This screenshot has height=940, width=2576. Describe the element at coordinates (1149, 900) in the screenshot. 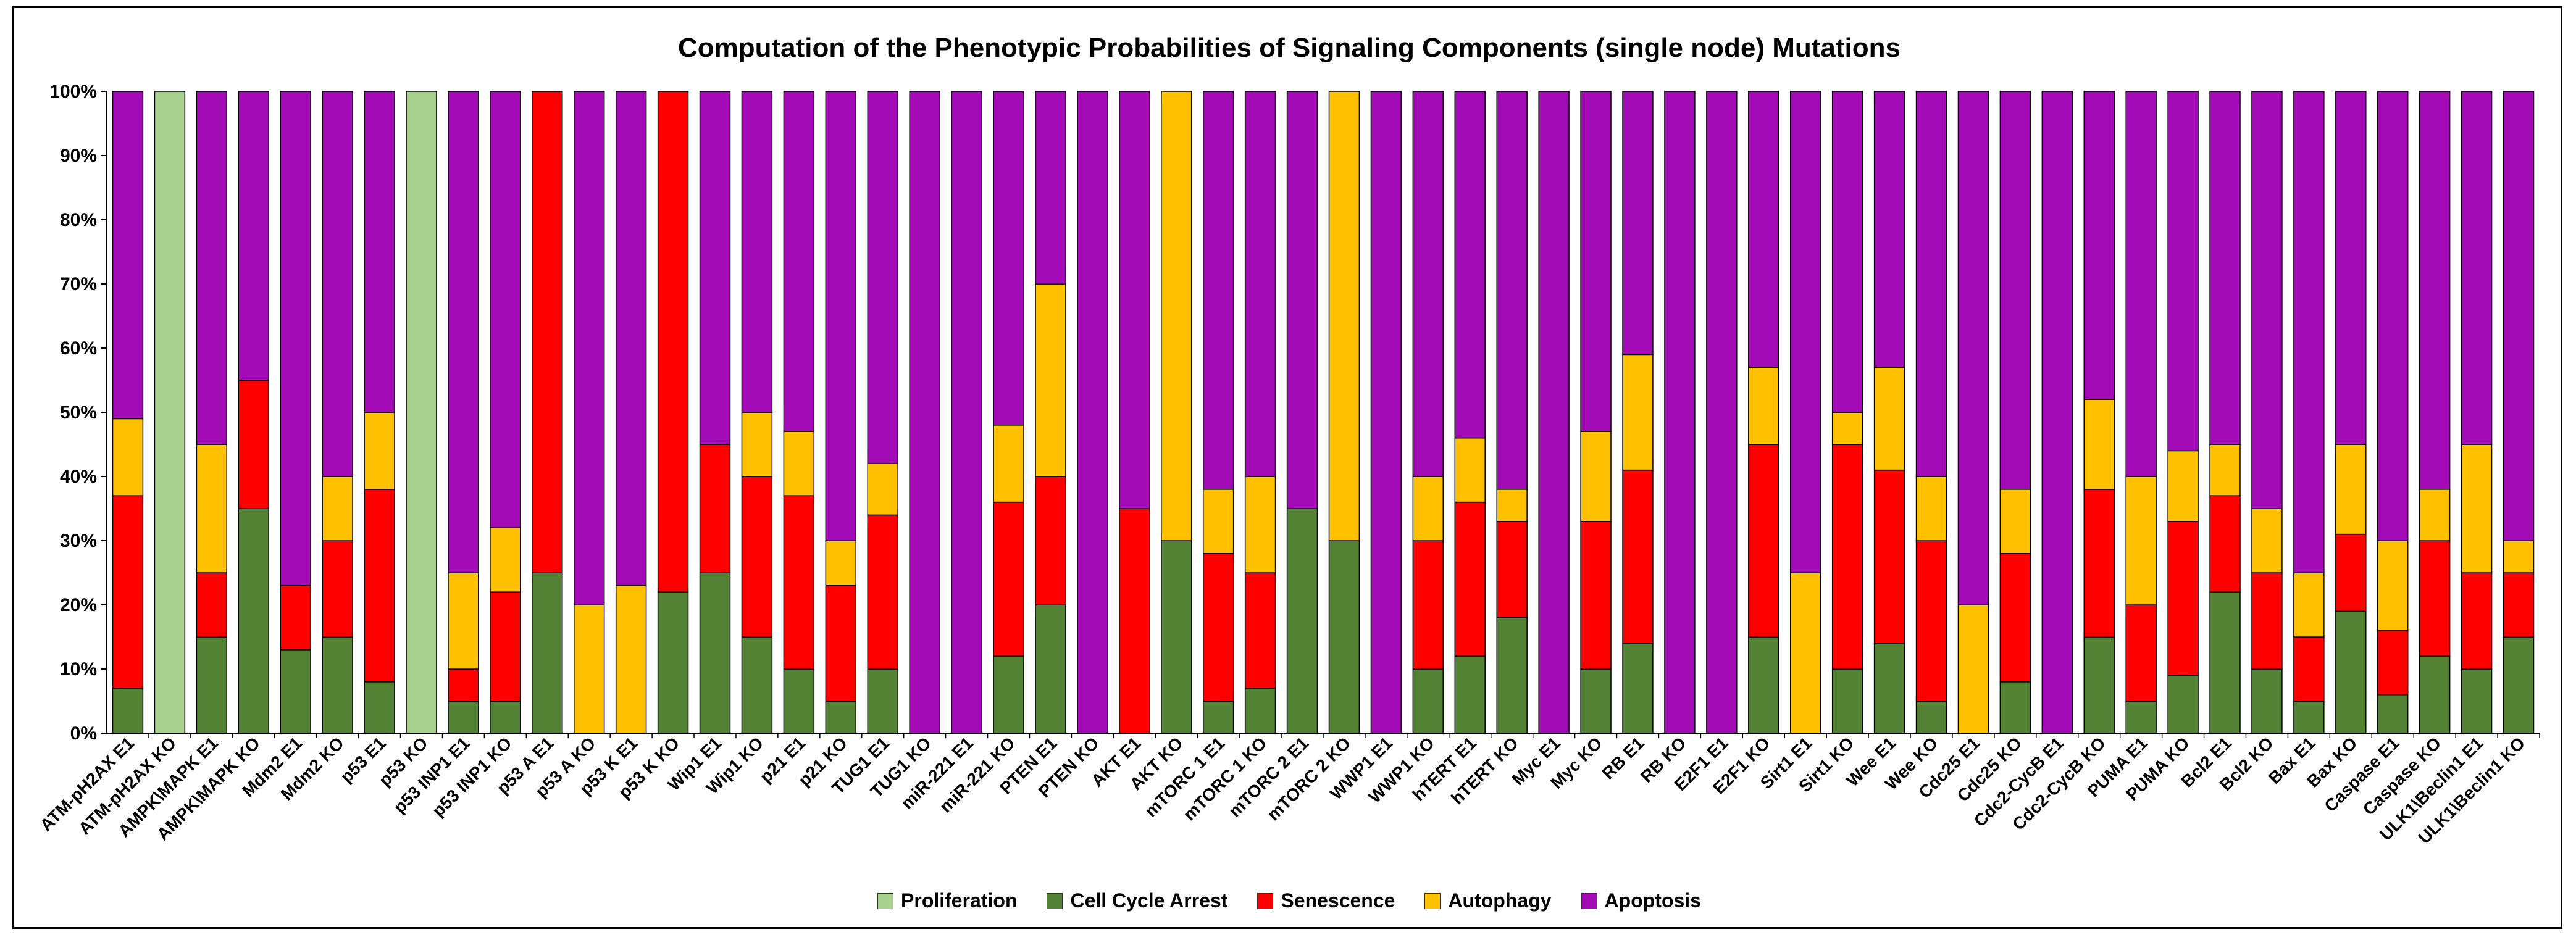

I see `legend-label: Cell Cycle Arrest` at that location.